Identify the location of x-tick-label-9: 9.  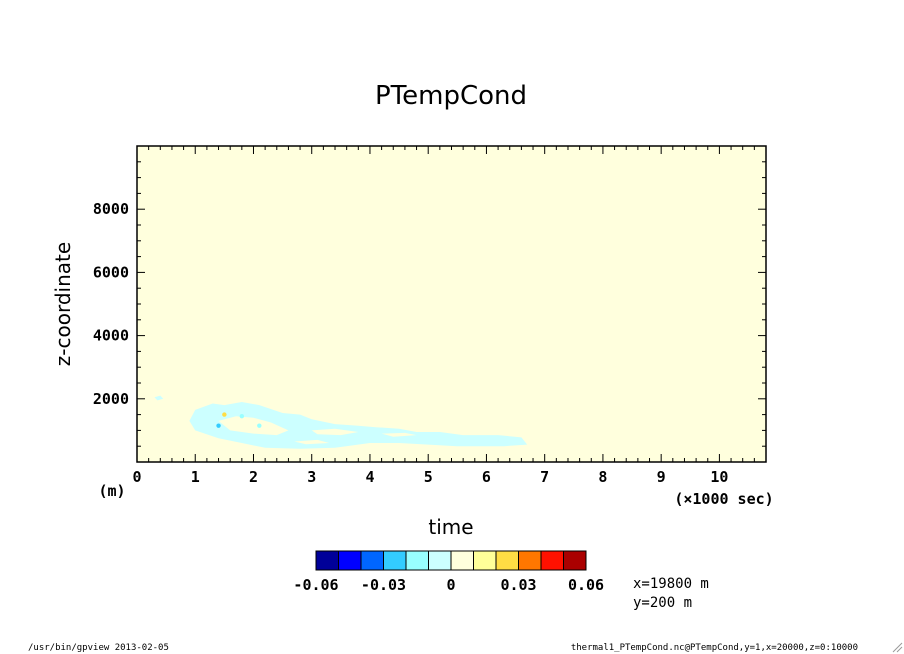
(661, 477).